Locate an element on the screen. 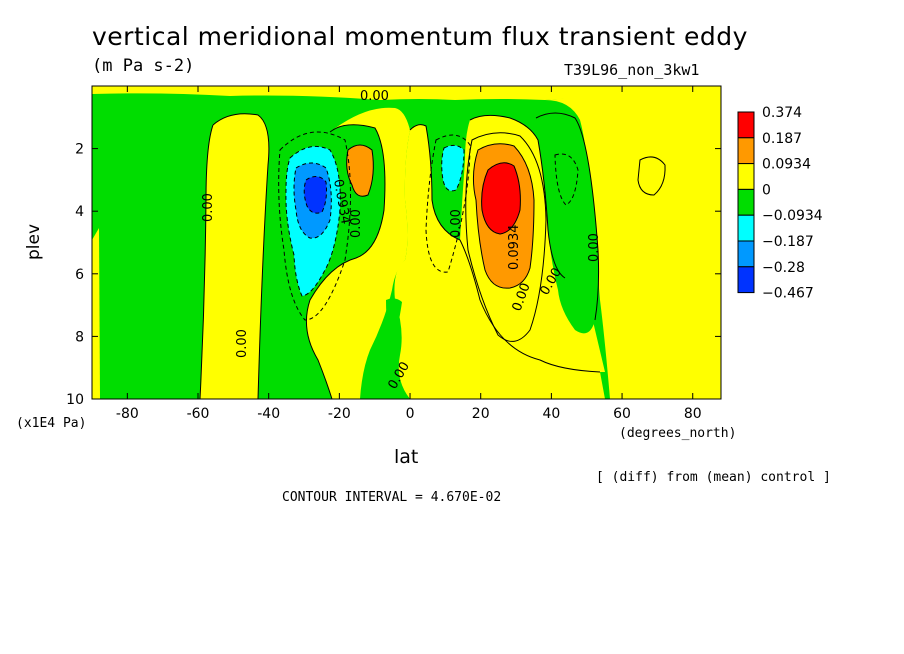  contour-interval: CONTOUR INTERVAL = 4.670E-02 is located at coordinates (392, 497).